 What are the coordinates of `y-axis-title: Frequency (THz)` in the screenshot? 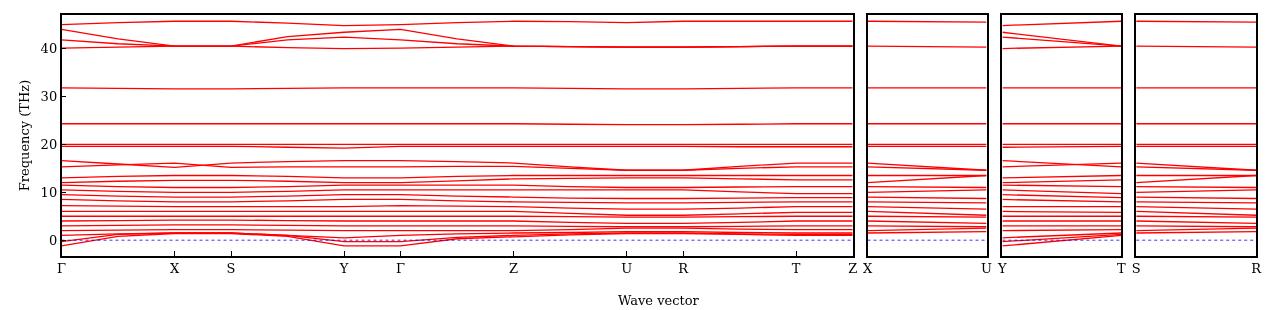 It's located at (25, 135).